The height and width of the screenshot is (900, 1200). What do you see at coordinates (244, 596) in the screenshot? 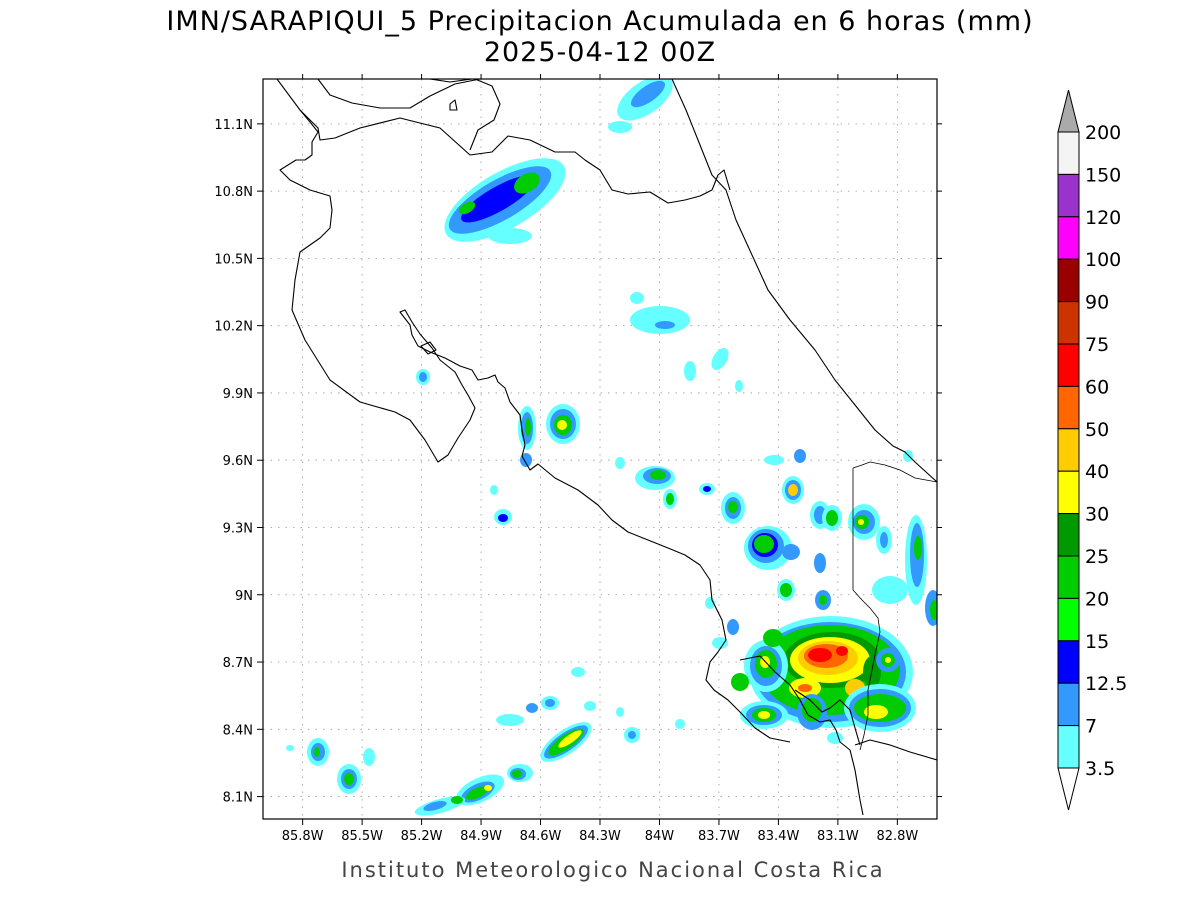
I see `lat-tick-label: 9N` at bounding box center [244, 596].